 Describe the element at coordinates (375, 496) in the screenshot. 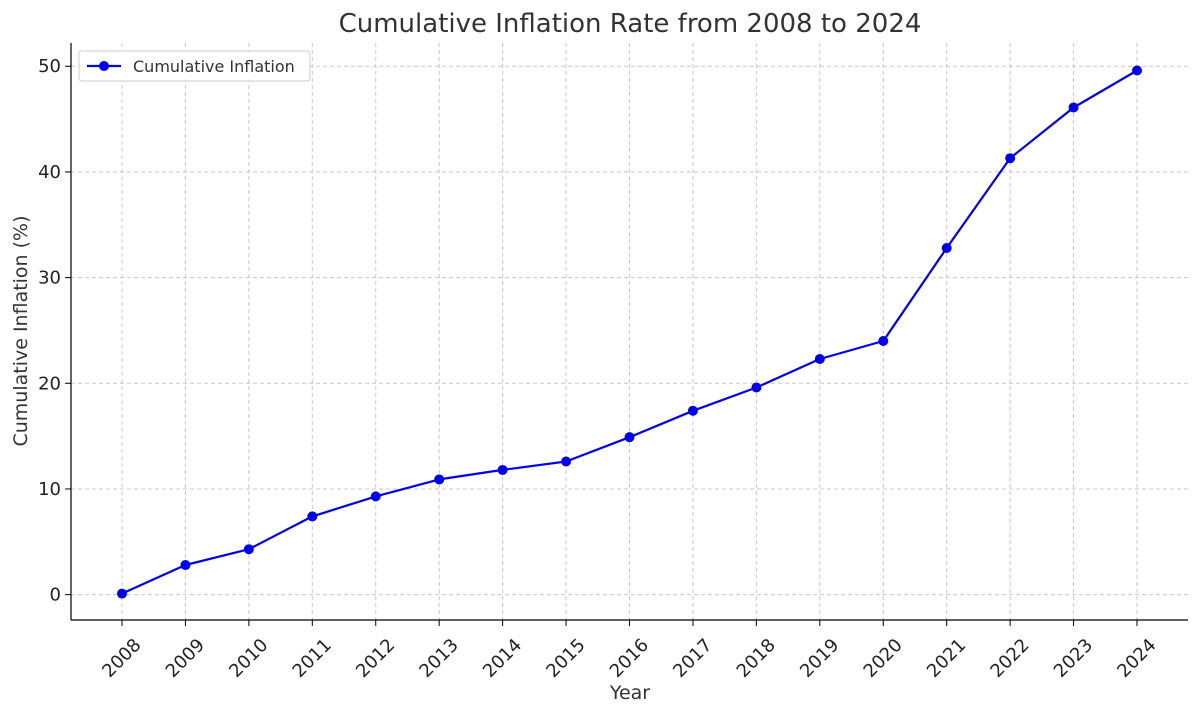

I see `data-point-2012` at that location.